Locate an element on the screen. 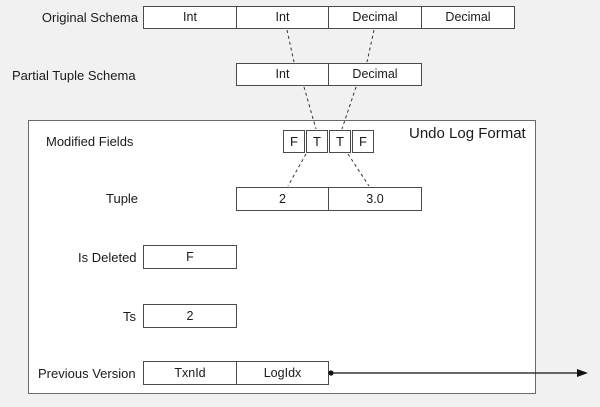 The height and width of the screenshot is (407, 600). tuple-value-1: 2 is located at coordinates (282, 199).